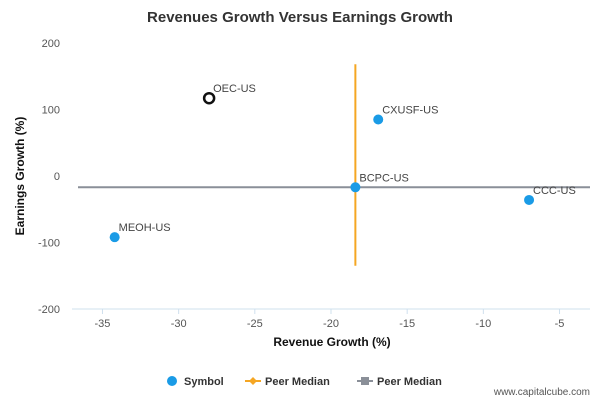 The width and height of the screenshot is (600, 400). What do you see at coordinates (554, 191) in the screenshot?
I see `data-point-label: CCC-US` at bounding box center [554, 191].